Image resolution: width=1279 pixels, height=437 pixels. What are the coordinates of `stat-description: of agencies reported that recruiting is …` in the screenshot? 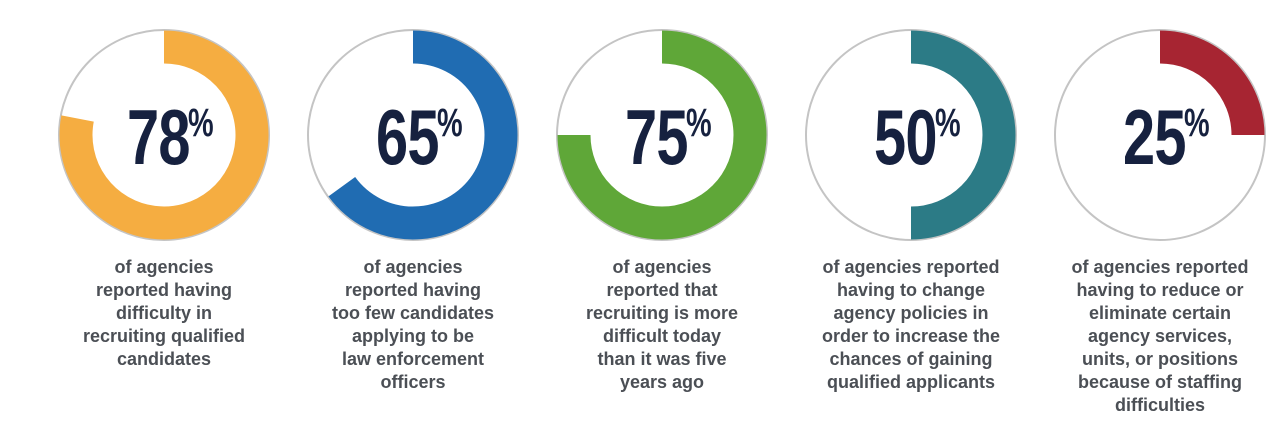 It's located at (662, 324).